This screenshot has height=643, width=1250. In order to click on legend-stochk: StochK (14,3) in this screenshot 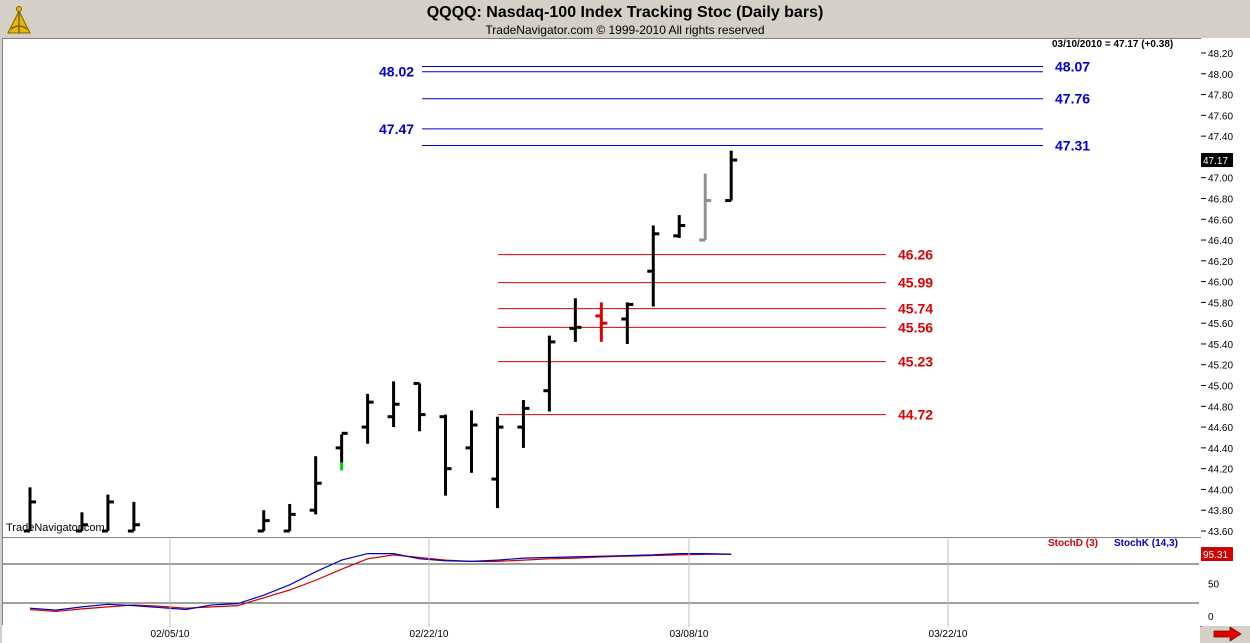, I will do `click(1146, 543)`.